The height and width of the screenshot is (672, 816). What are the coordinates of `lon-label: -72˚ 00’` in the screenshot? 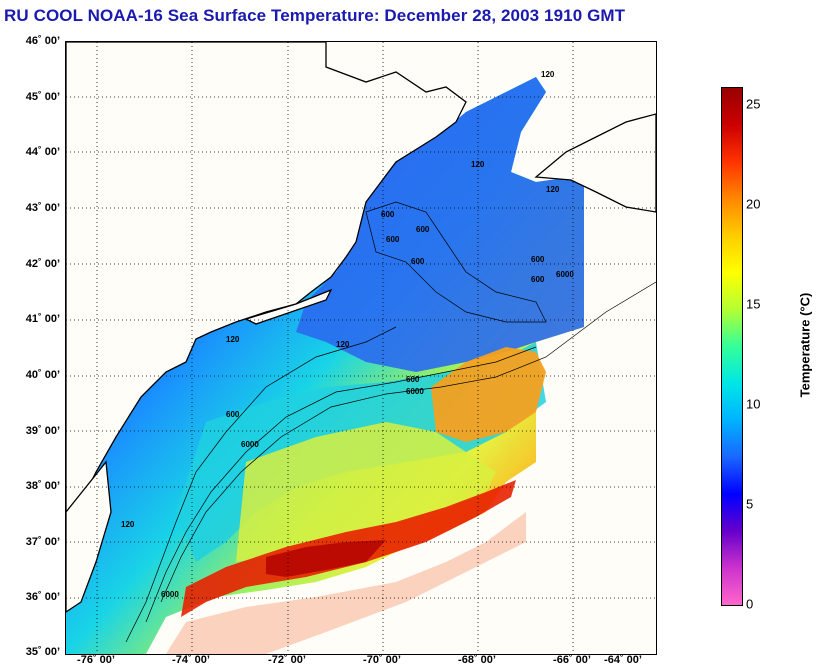 It's located at (287, 660).